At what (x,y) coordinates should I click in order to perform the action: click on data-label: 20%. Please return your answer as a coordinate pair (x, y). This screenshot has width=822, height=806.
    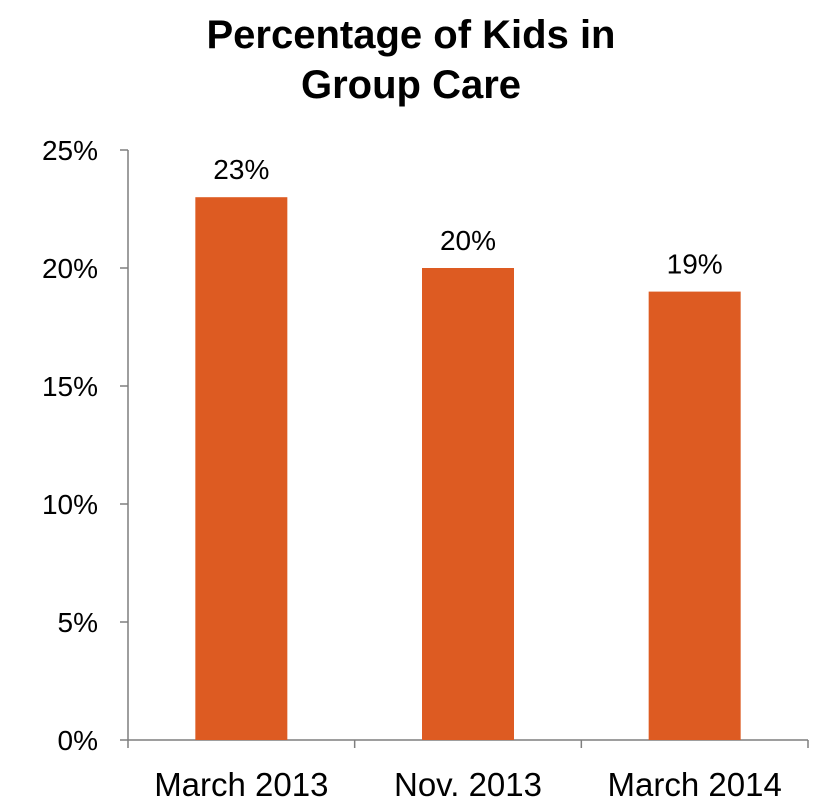
    Looking at the image, I should click on (468, 240).